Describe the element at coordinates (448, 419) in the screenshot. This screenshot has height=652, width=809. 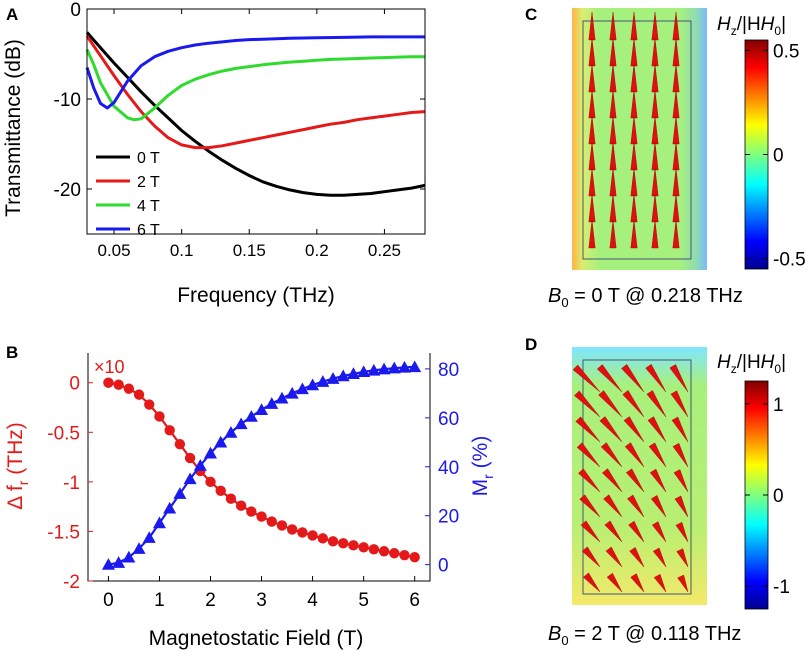
I see `panel-b-ytick-label-right: 60` at that location.